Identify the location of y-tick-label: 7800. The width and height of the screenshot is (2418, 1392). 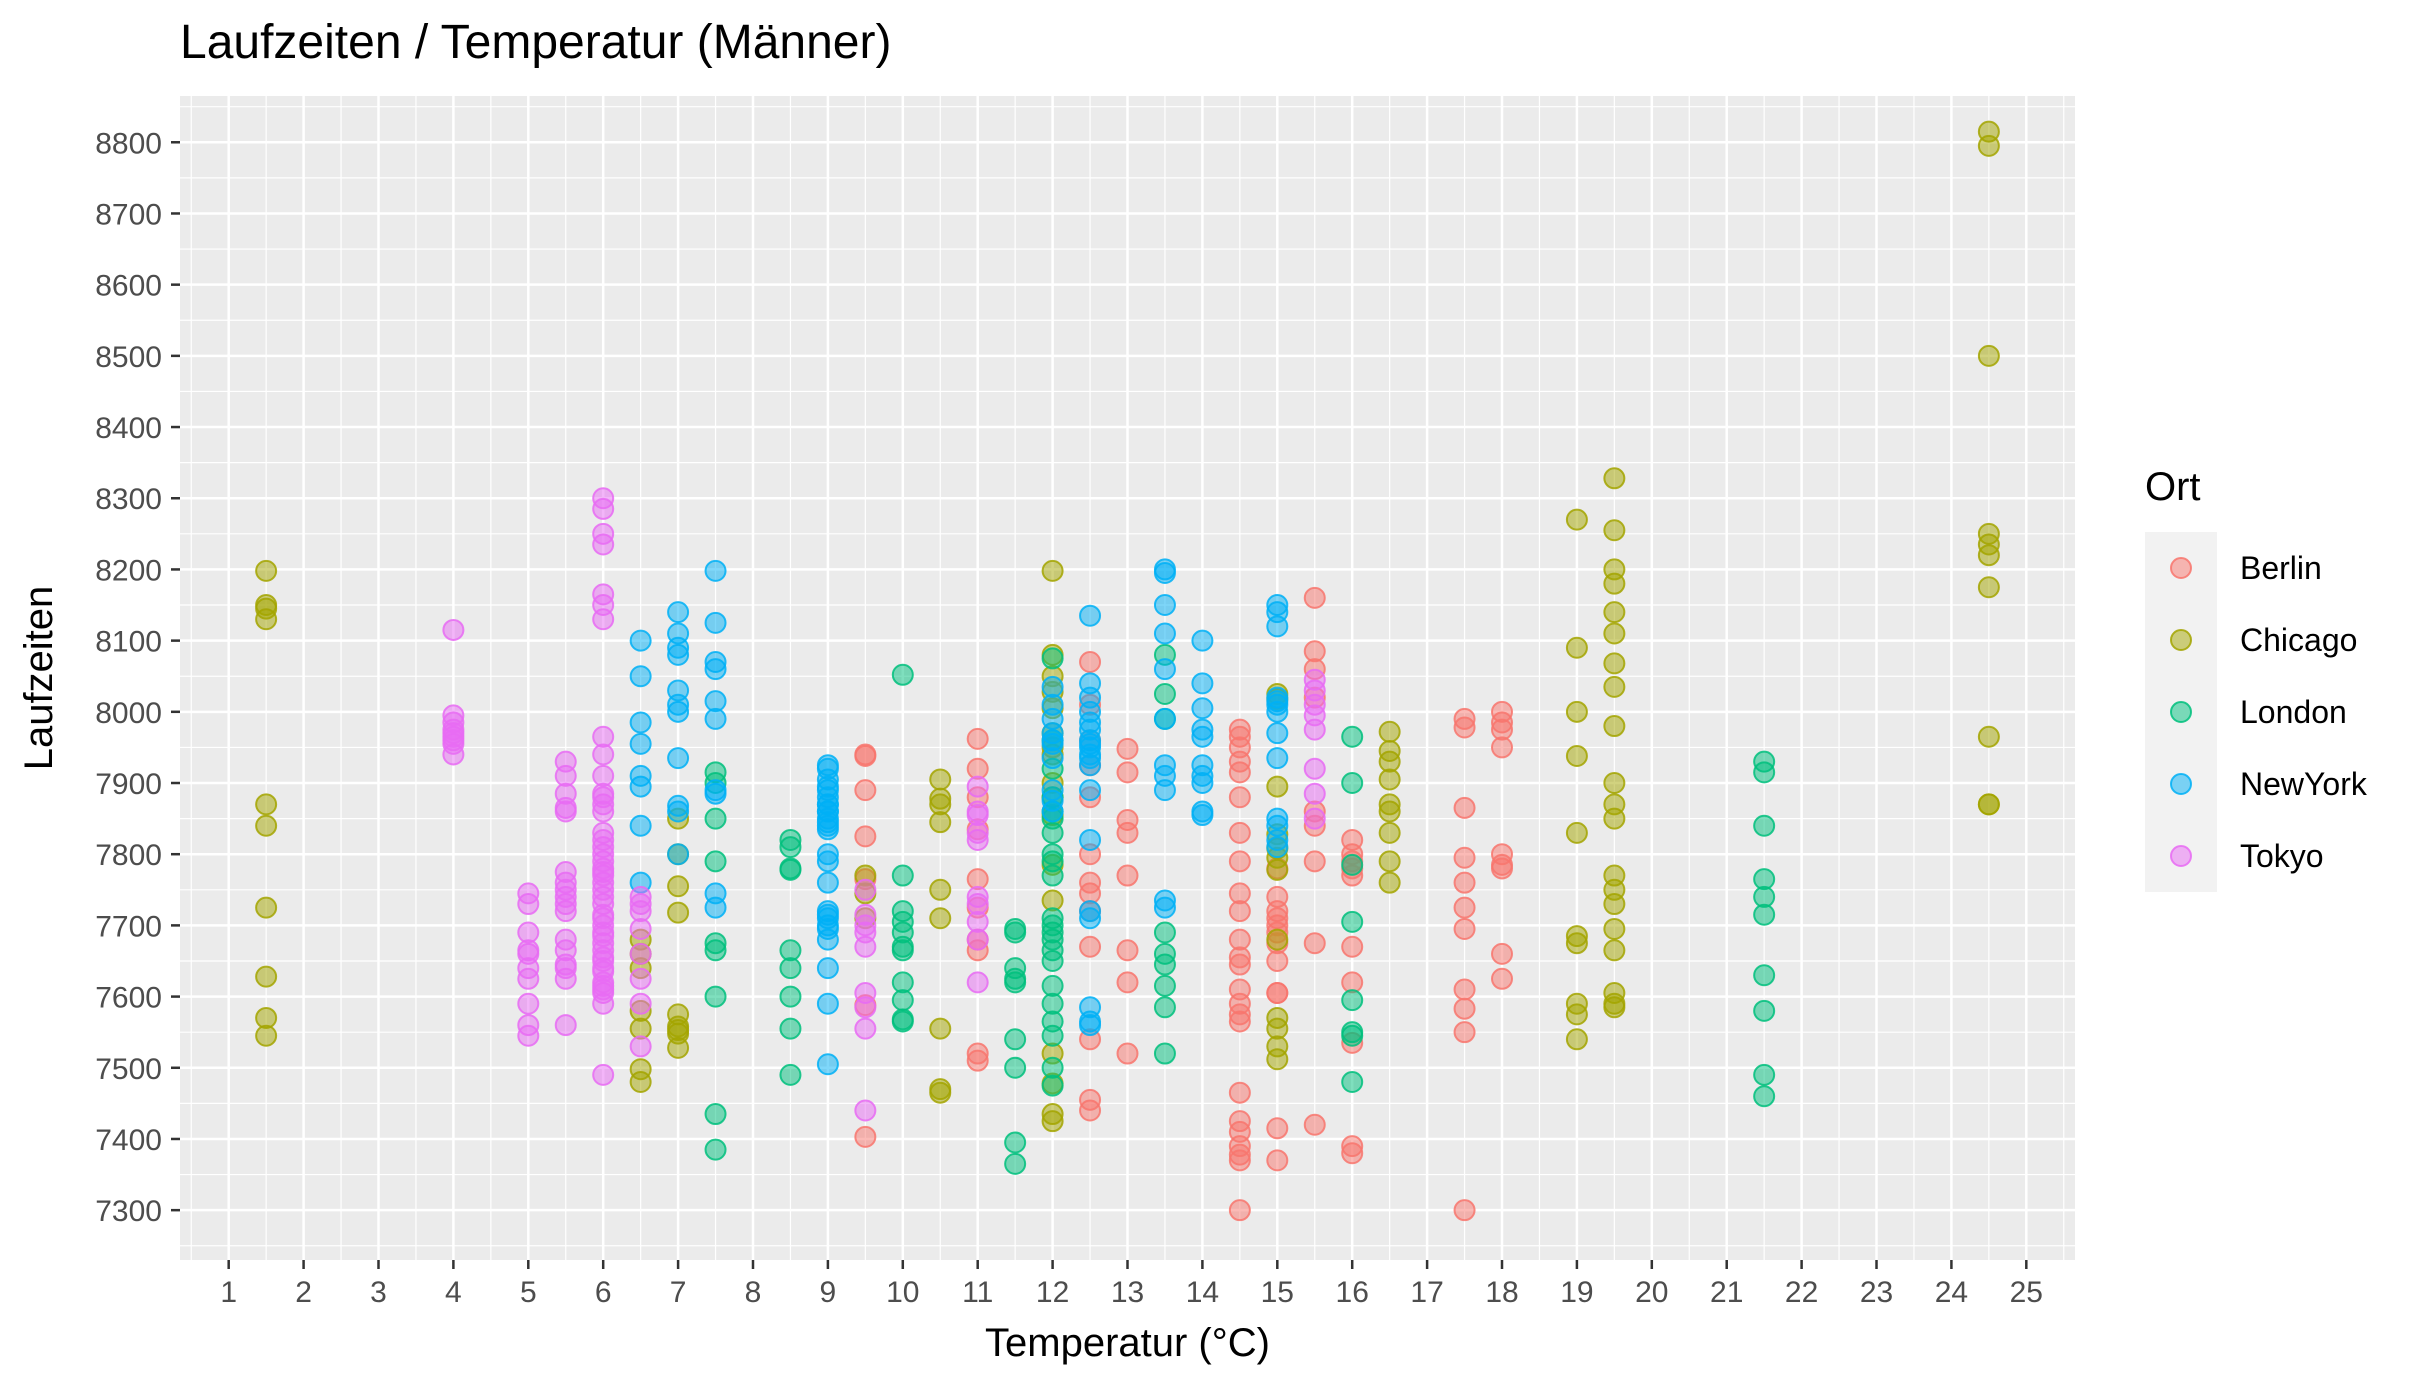
(128, 855).